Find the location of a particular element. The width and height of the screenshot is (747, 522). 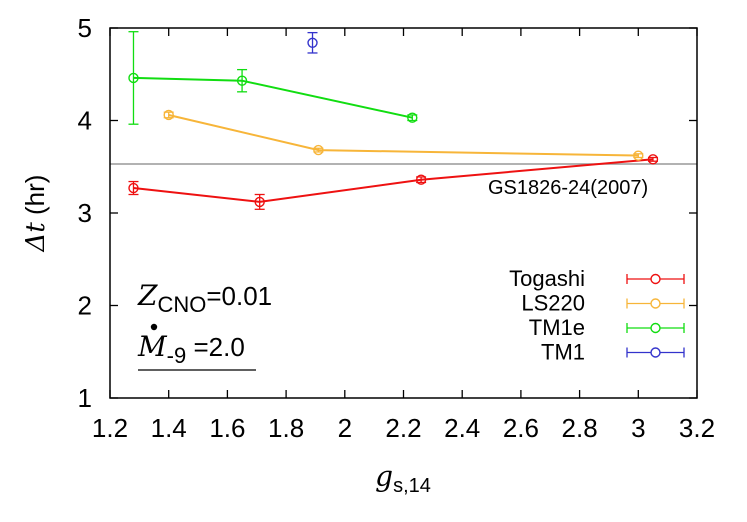

x-tick-label: 2.6 is located at coordinates (521, 428).